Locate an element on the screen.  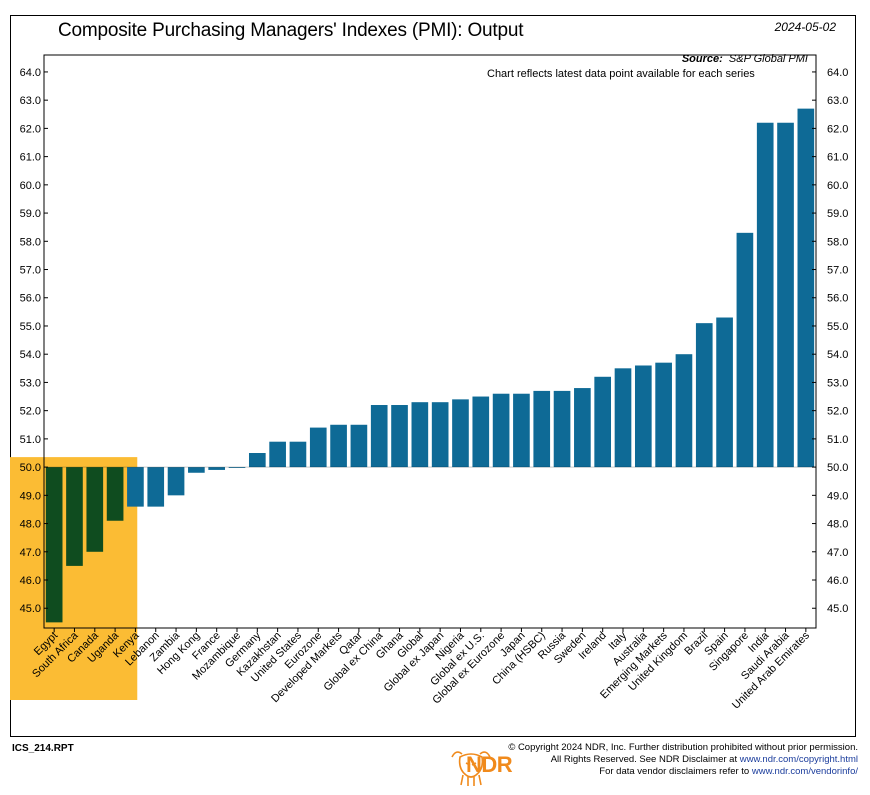
y-tick-label-right: 49.0 is located at coordinates (837, 496).